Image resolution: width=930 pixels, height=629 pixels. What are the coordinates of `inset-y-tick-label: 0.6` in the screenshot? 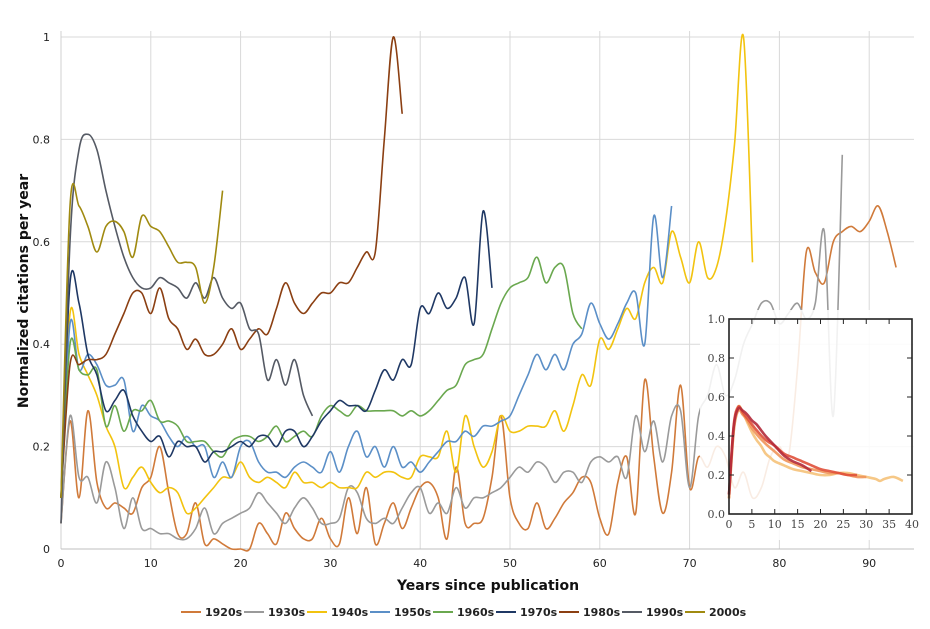 It's located at (717, 397).